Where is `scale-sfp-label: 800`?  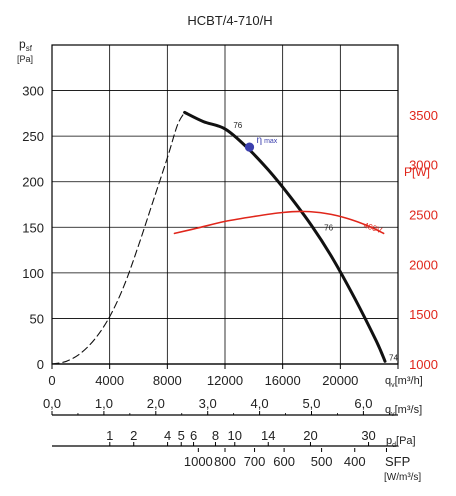 scale-sfp-label: 800 is located at coordinates (225, 461).